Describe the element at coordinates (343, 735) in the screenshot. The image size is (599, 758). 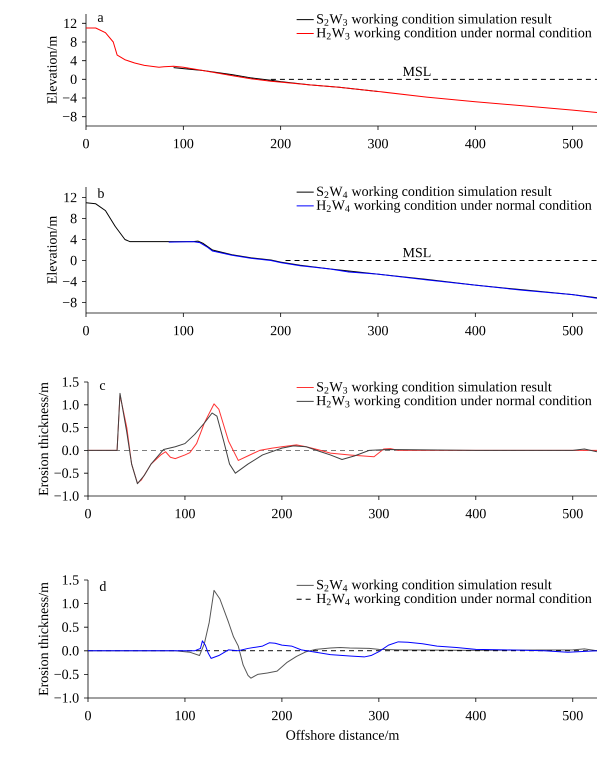
I see `x-axis-title: Offshore distance/m` at that location.